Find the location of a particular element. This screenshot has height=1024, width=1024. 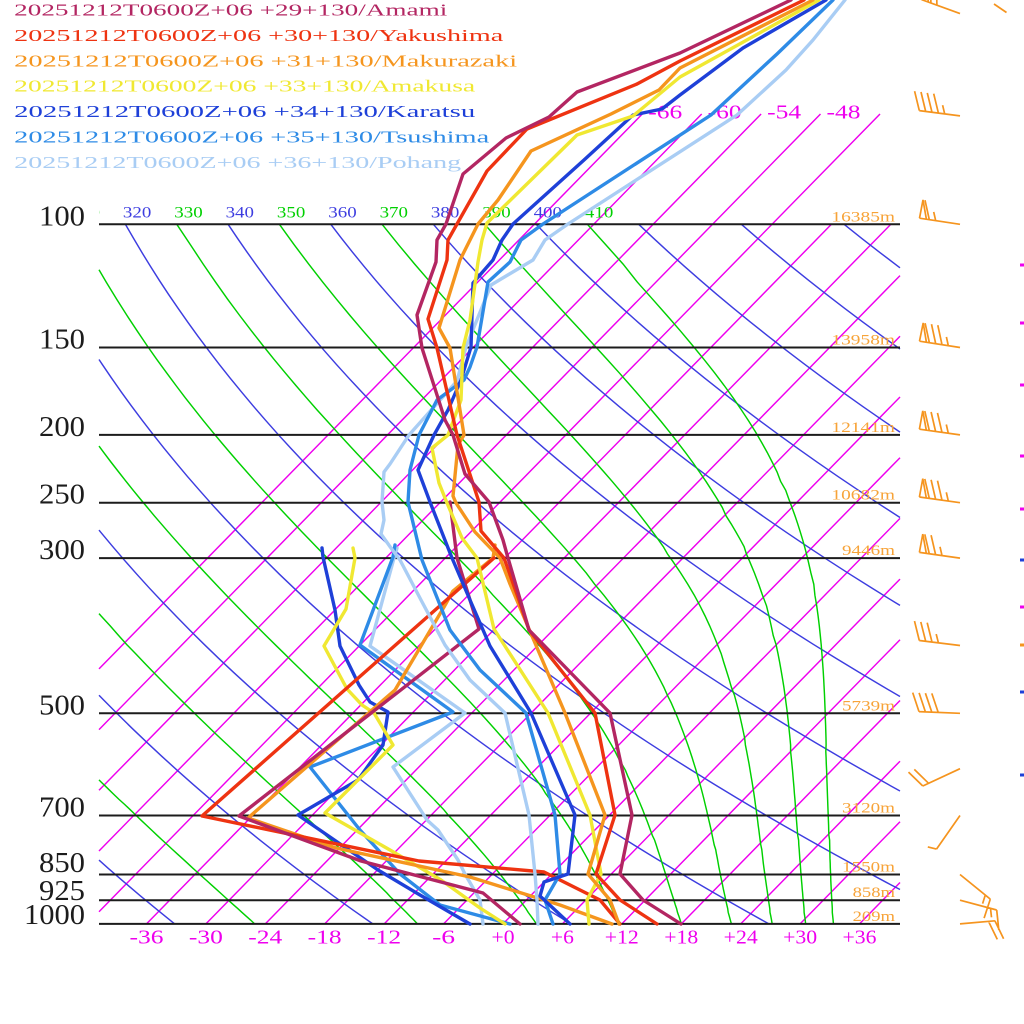

svg-text: 150 is located at coordinates (62, 340).